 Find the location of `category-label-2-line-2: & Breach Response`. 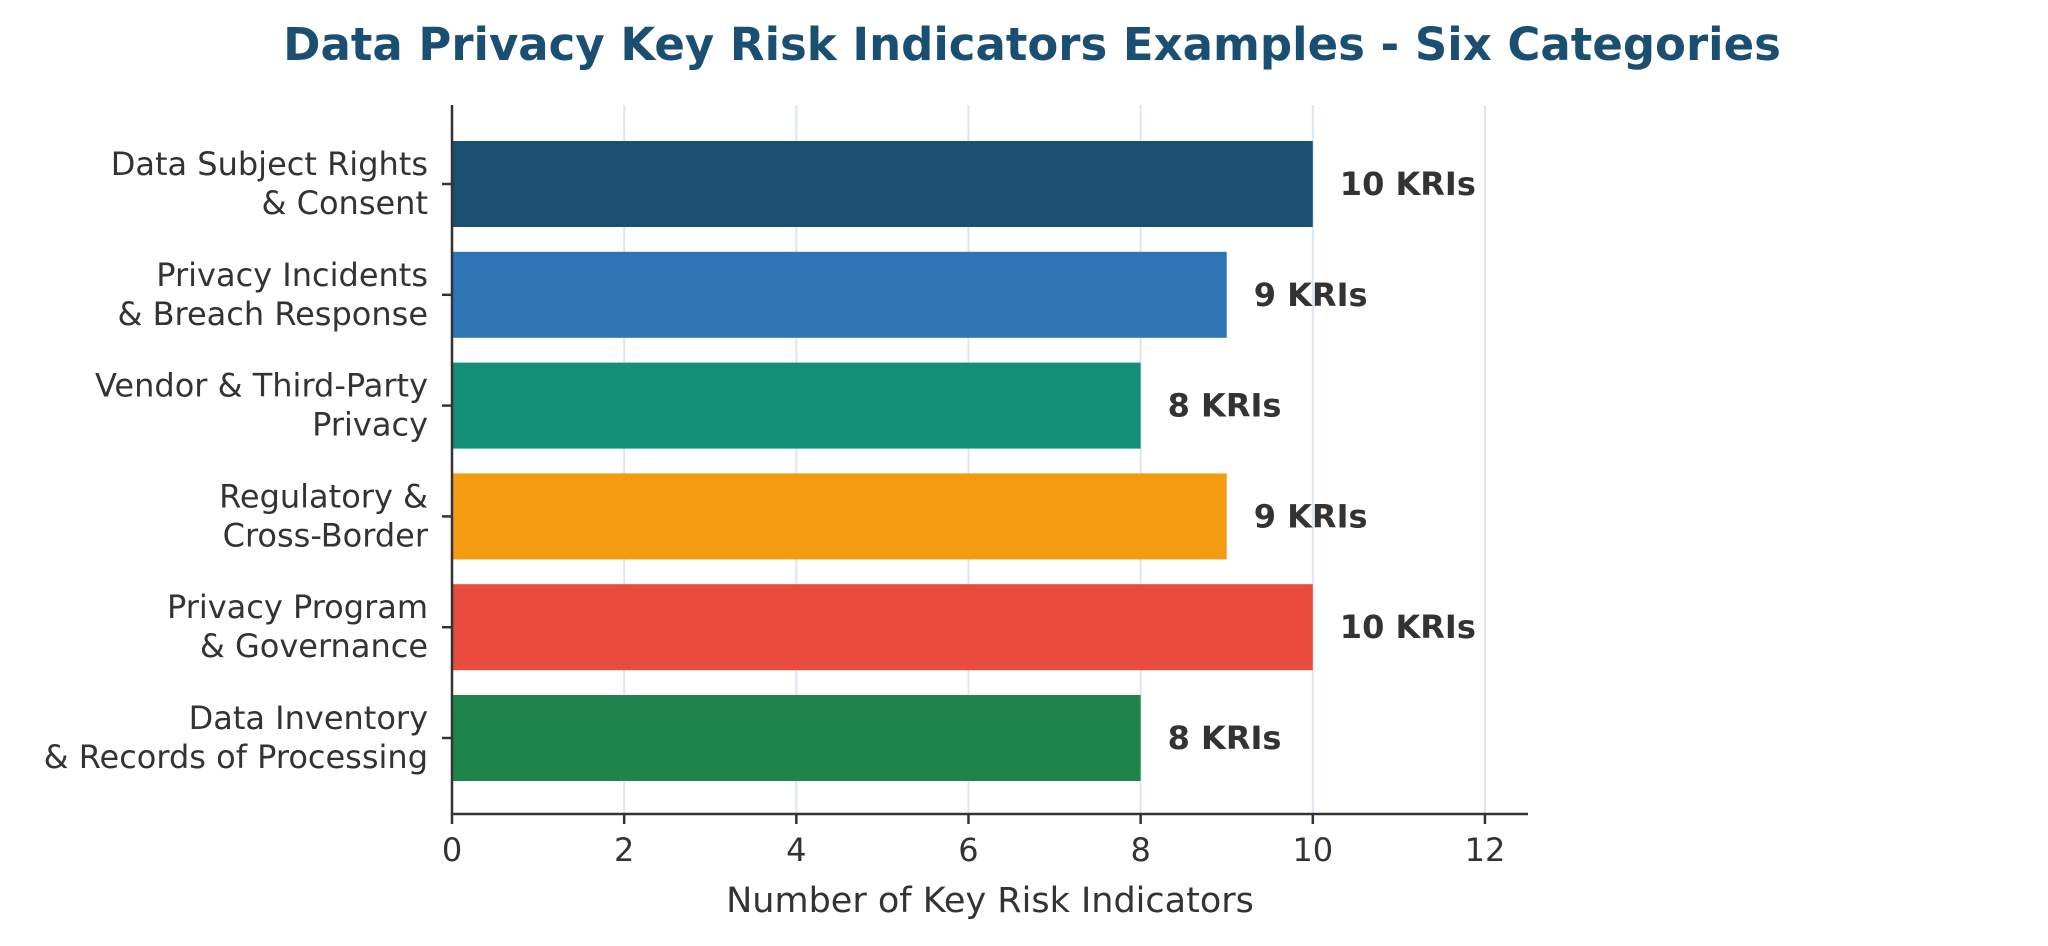

category-label-2-line-2: & Breach Response is located at coordinates (272, 314).